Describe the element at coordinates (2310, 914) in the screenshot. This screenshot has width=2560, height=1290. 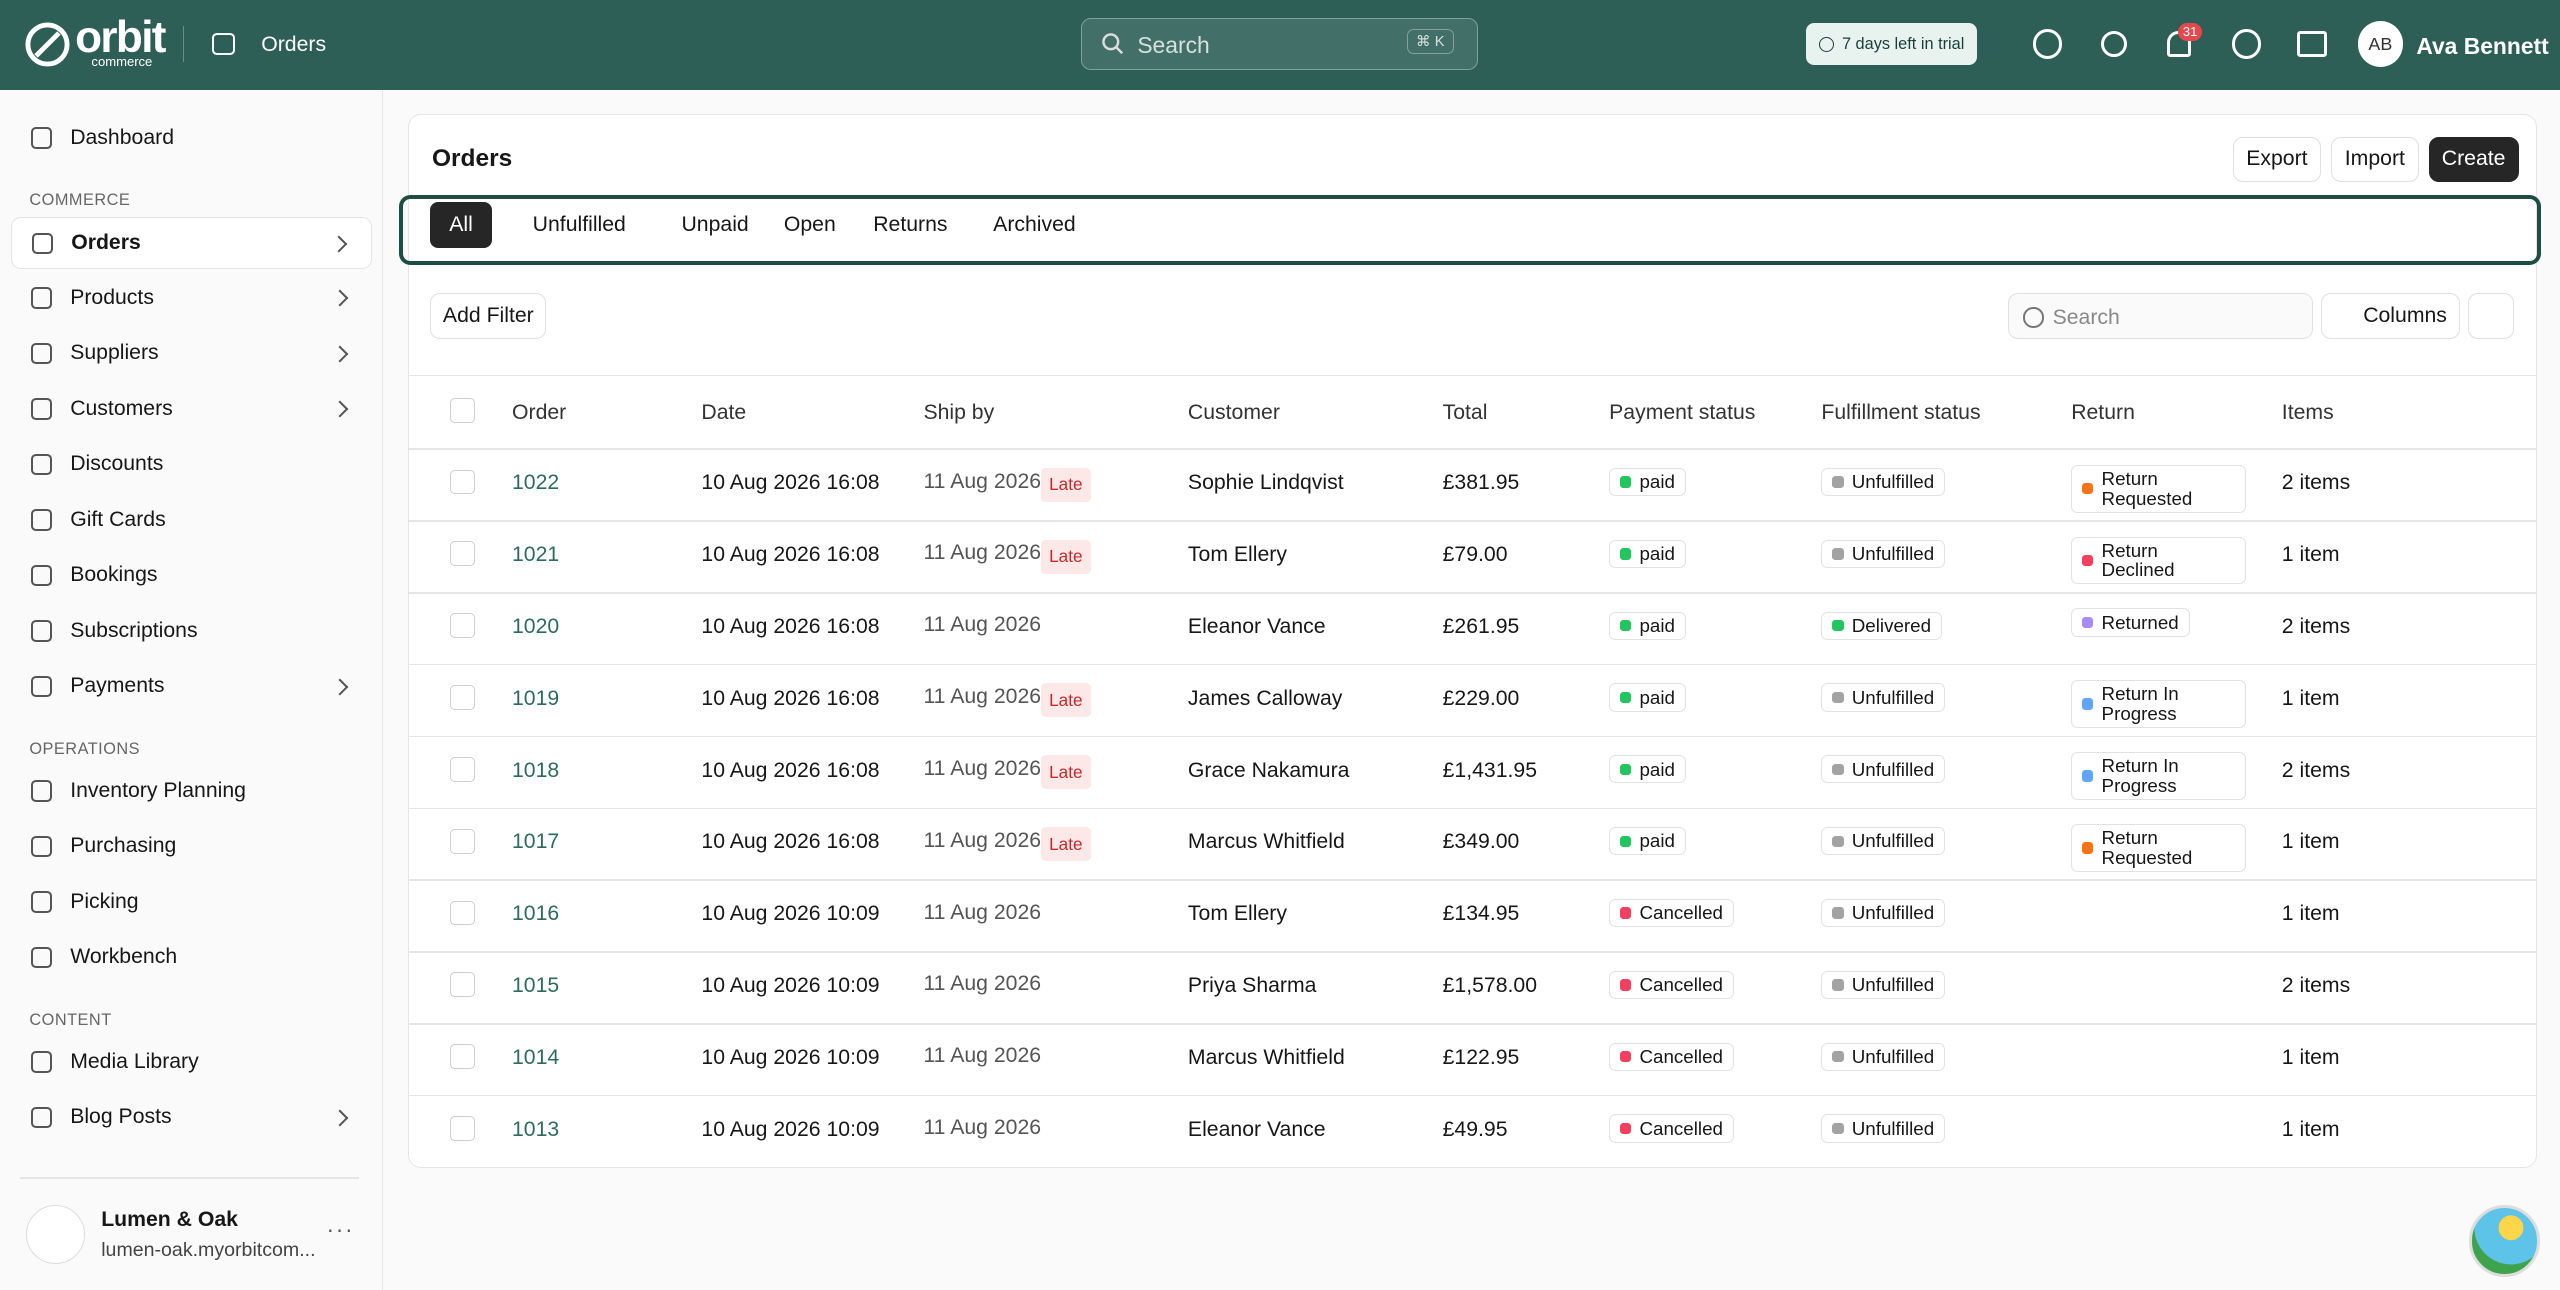
I see `item-count: 1 item` at that location.